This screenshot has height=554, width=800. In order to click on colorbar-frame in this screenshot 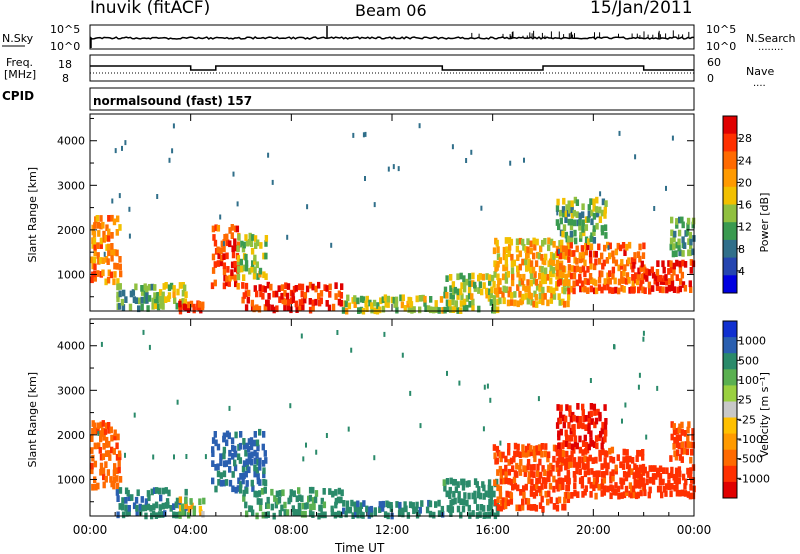, I will do `click(730, 409)`.